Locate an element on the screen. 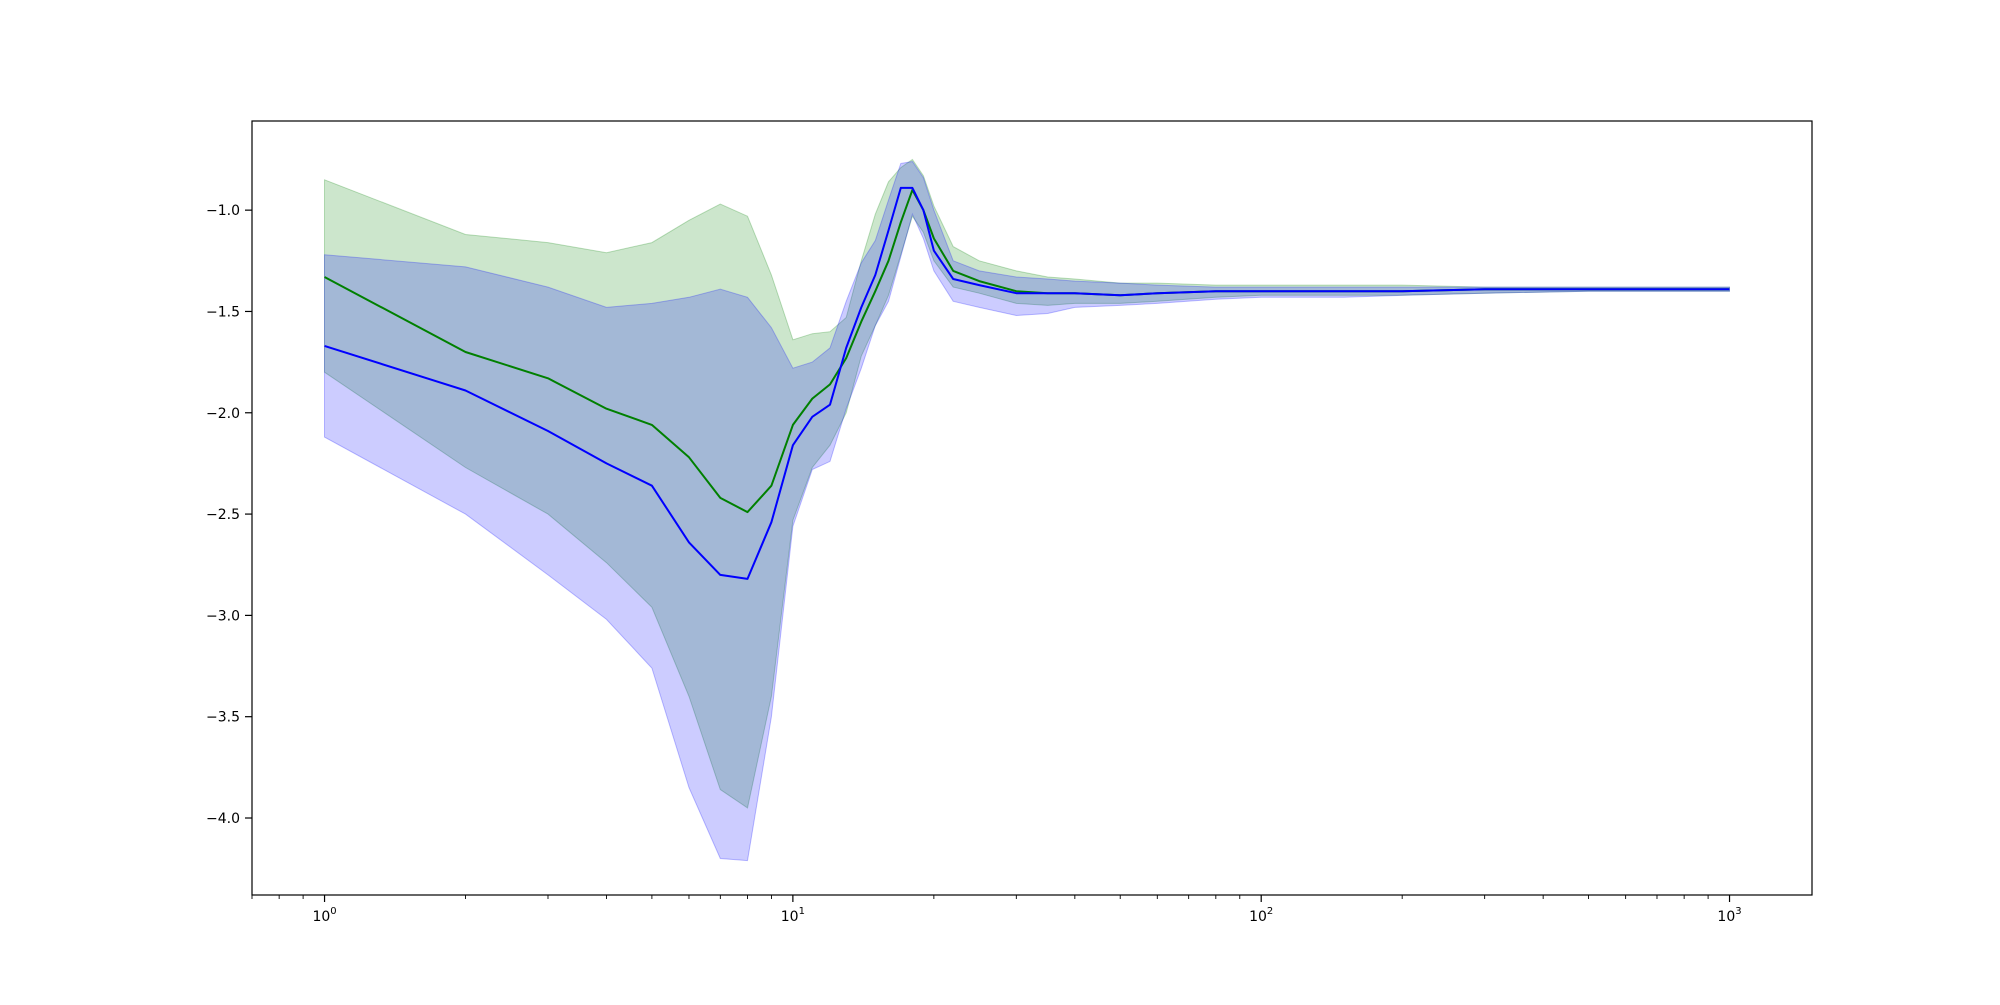 Image resolution: width=2000 pixels, height=1005 pixels. x-tick-label: 10⁰ is located at coordinates (324, 915).